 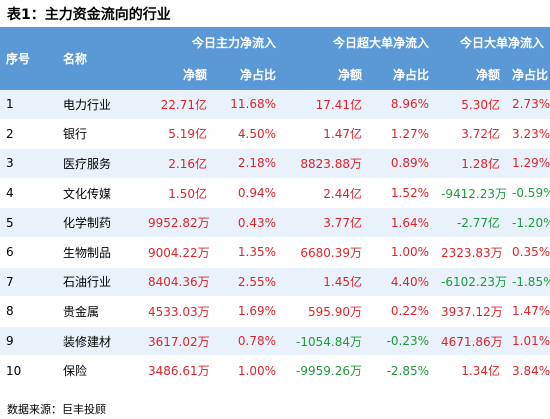 What do you see at coordinates (528, 311) in the screenshot?
I see `large-net-ratio: 1.47%` at bounding box center [528, 311].